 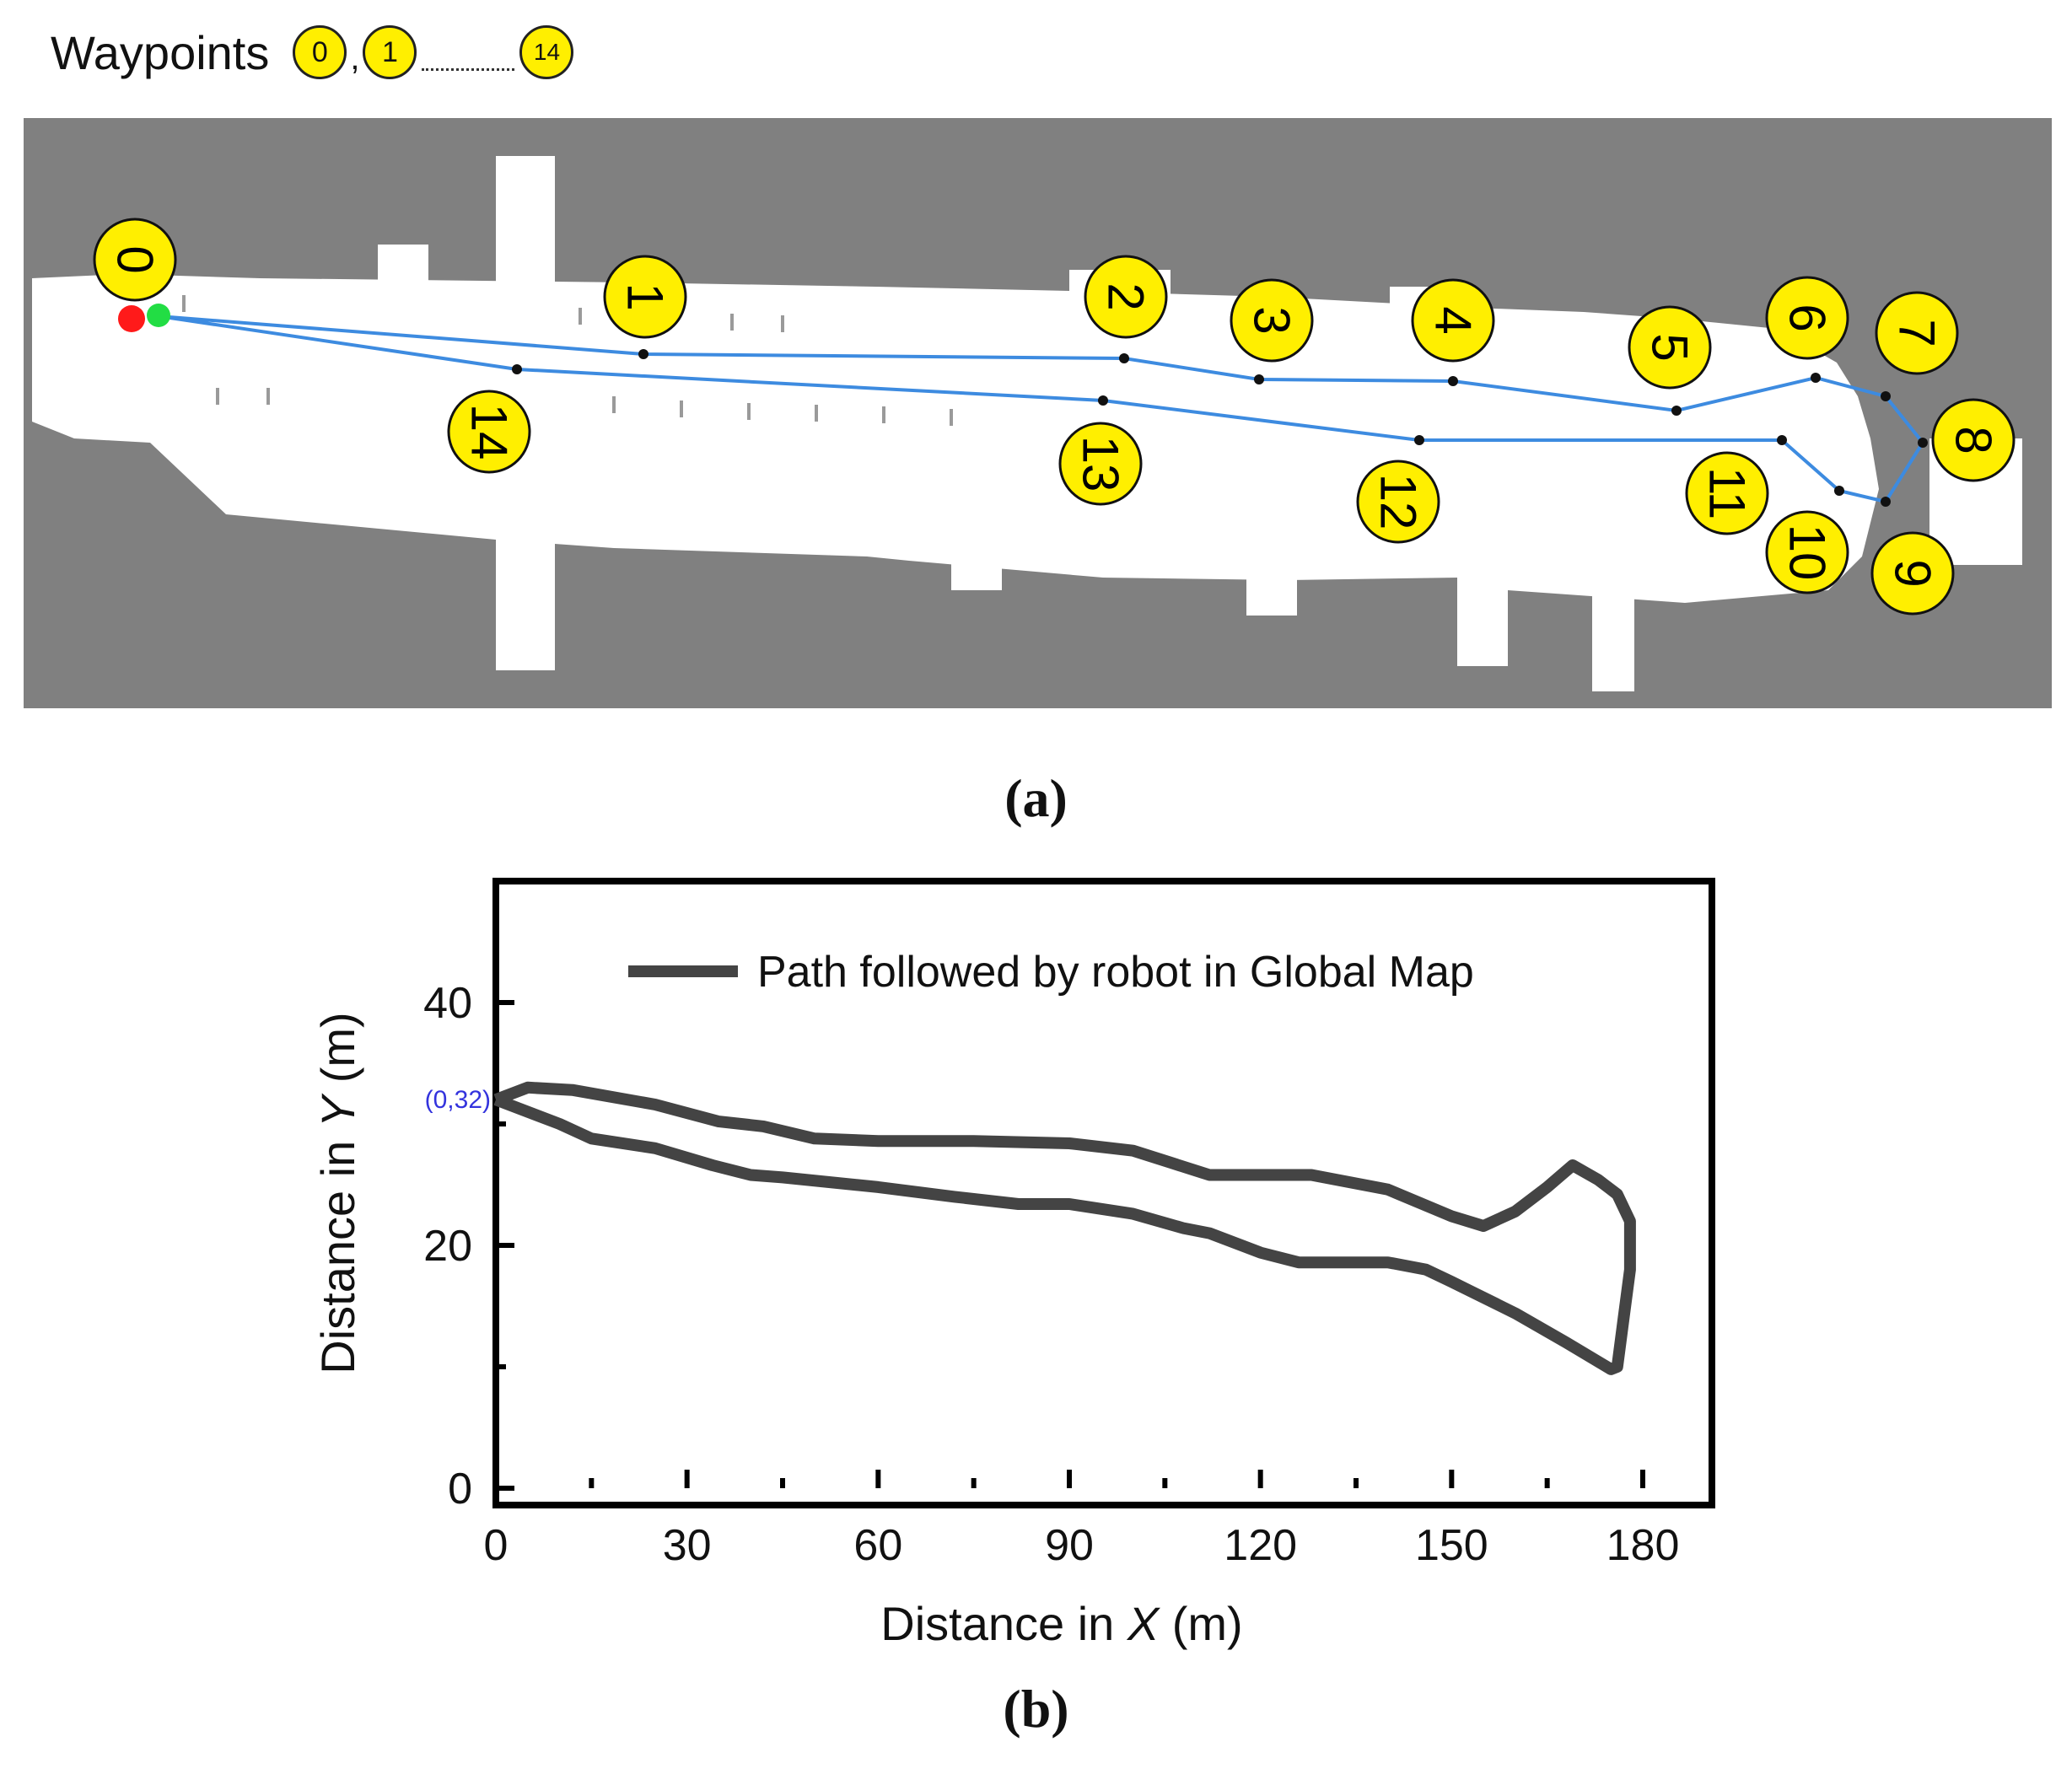 I want to click on x-tick-label: 120, so click(x=1260, y=1545).